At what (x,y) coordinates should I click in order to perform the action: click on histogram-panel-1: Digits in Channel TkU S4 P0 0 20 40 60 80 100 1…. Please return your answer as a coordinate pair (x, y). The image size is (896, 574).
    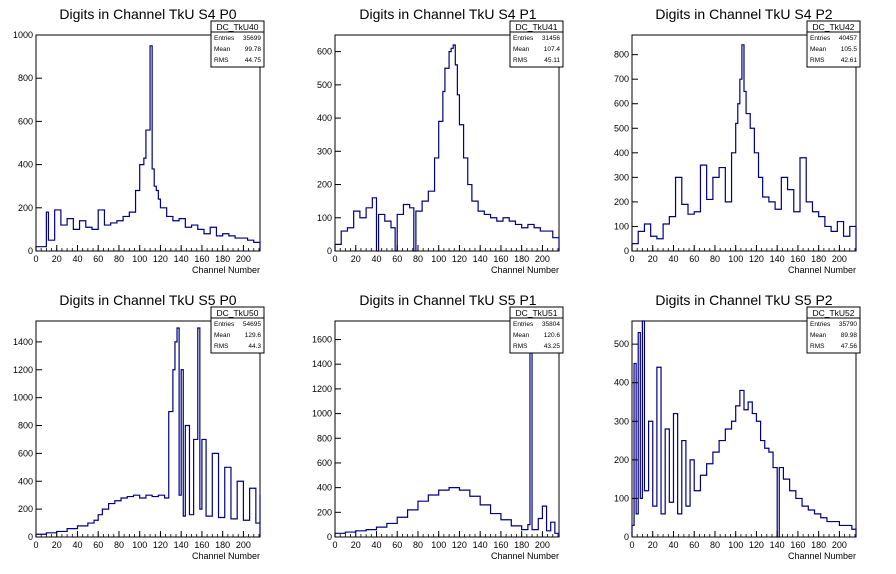
    Looking at the image, I should click on (139, 140).